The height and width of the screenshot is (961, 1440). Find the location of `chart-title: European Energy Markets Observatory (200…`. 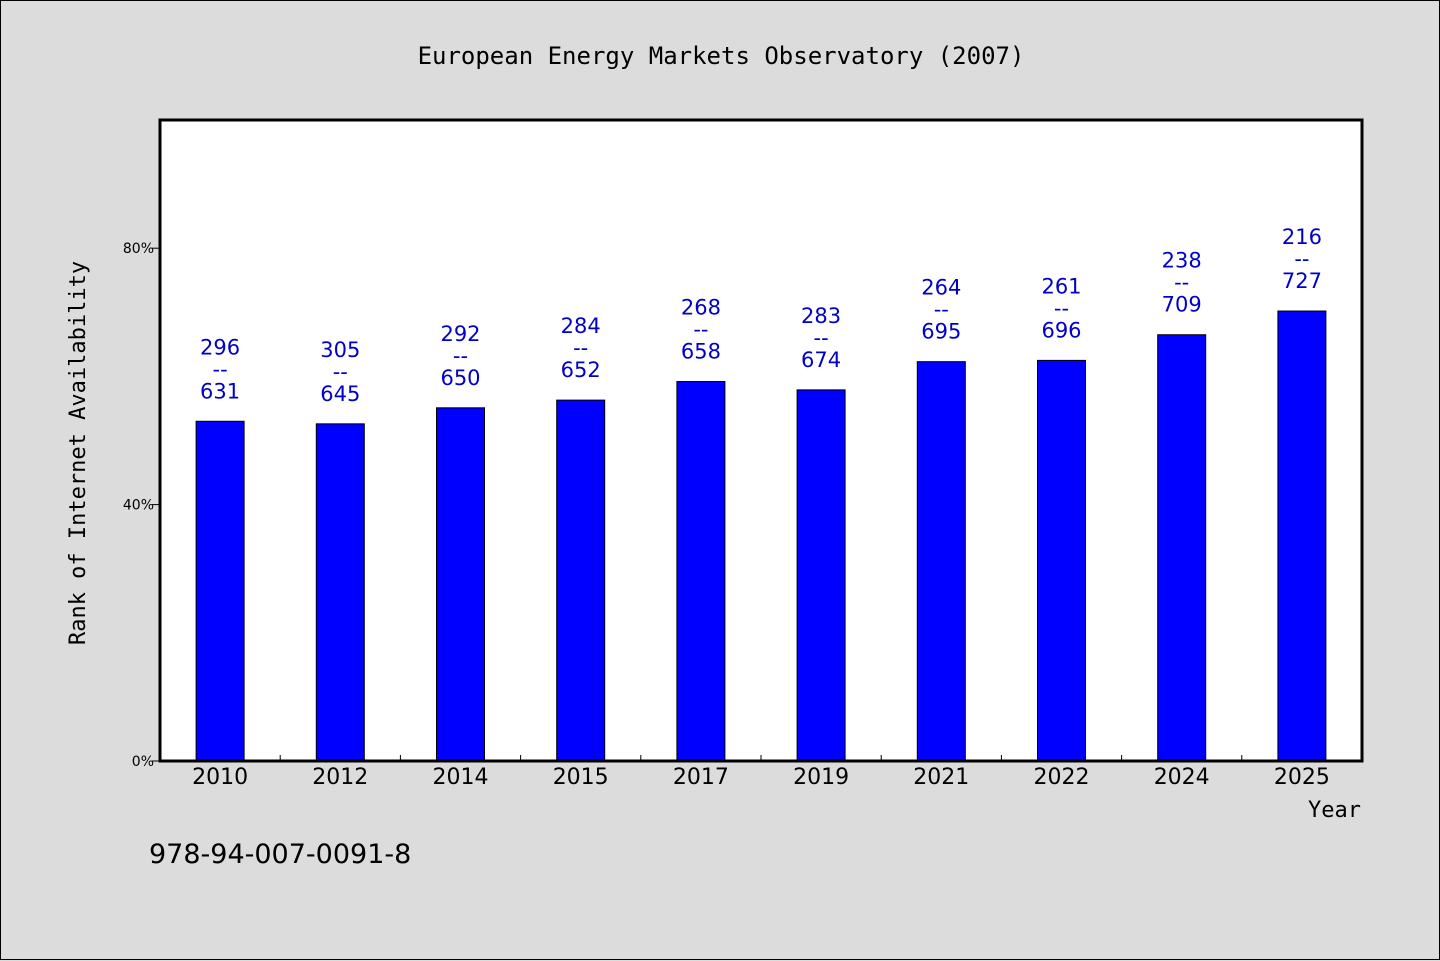

chart-title: European Energy Markets Observatory (200… is located at coordinates (721, 56).